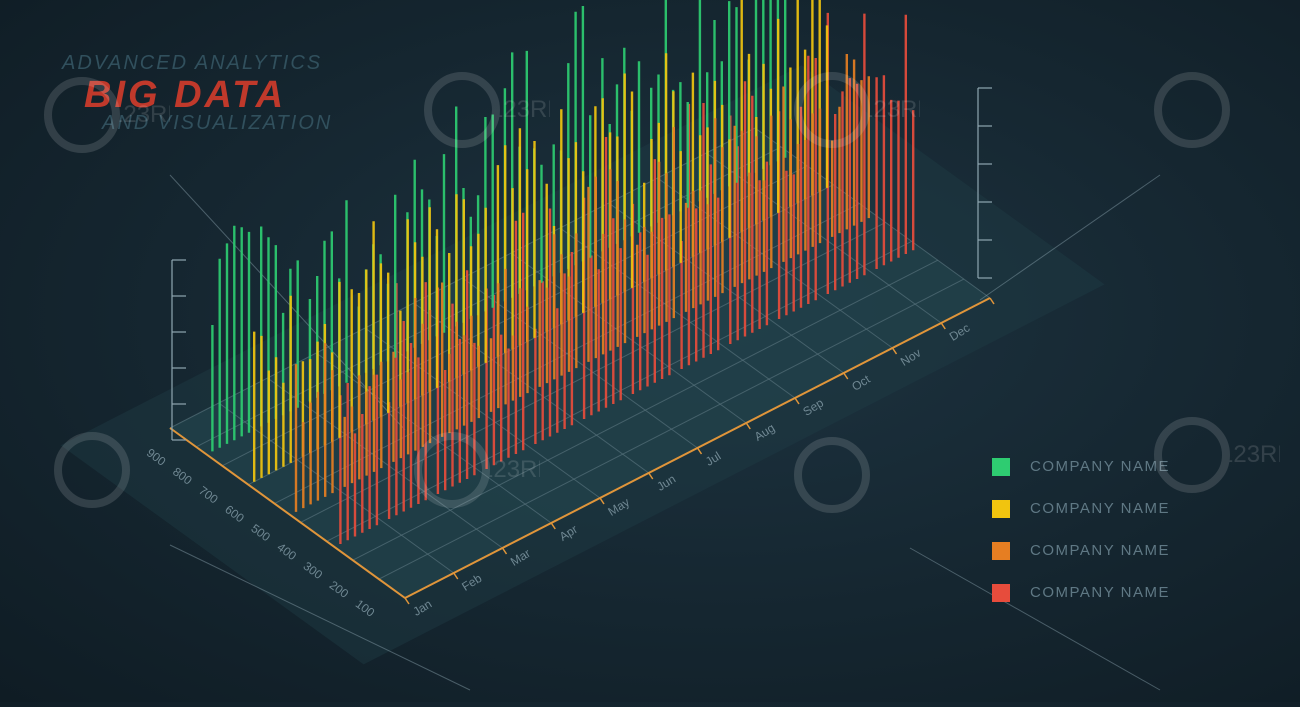  What do you see at coordinates (1001, 551) in the screenshot?
I see `legend-swatch-orange` at bounding box center [1001, 551].